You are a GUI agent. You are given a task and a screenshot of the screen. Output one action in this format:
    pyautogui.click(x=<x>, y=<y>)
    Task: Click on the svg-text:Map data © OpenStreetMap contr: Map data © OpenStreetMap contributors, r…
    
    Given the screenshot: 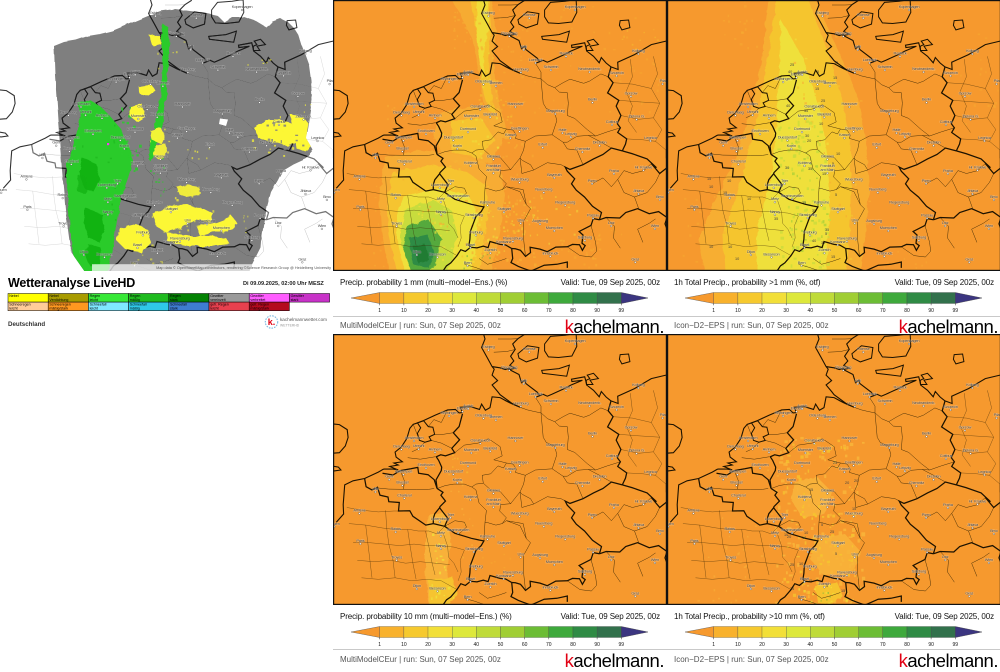 What is the action you would take?
    pyautogui.click(x=243, y=268)
    